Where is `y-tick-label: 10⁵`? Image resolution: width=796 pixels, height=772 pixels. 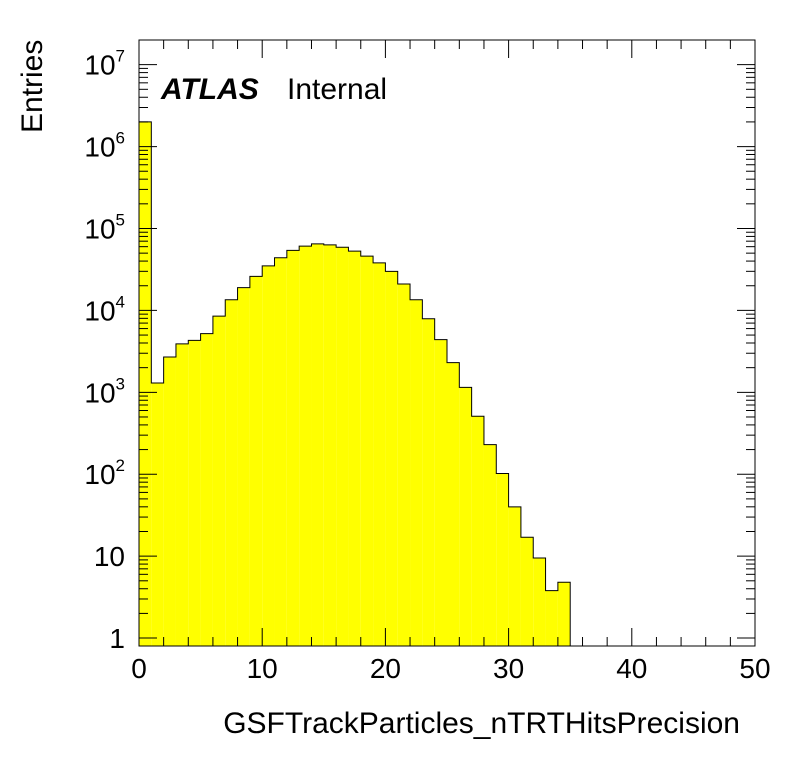
y-tick-label: 10⁵ is located at coordinates (104, 227).